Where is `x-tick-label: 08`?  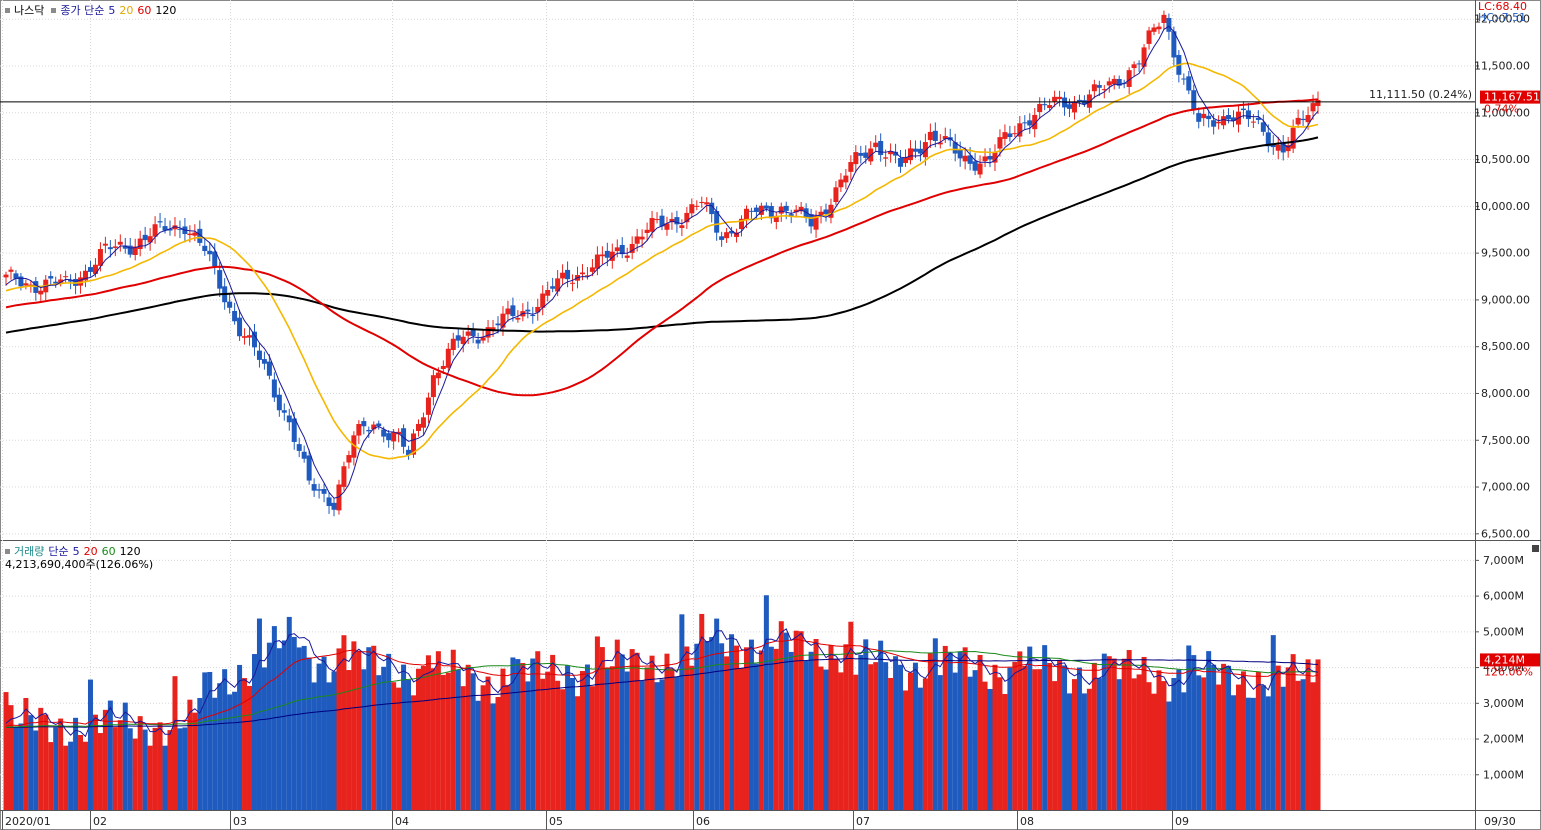 x-tick-label: 08 is located at coordinates (1027, 821).